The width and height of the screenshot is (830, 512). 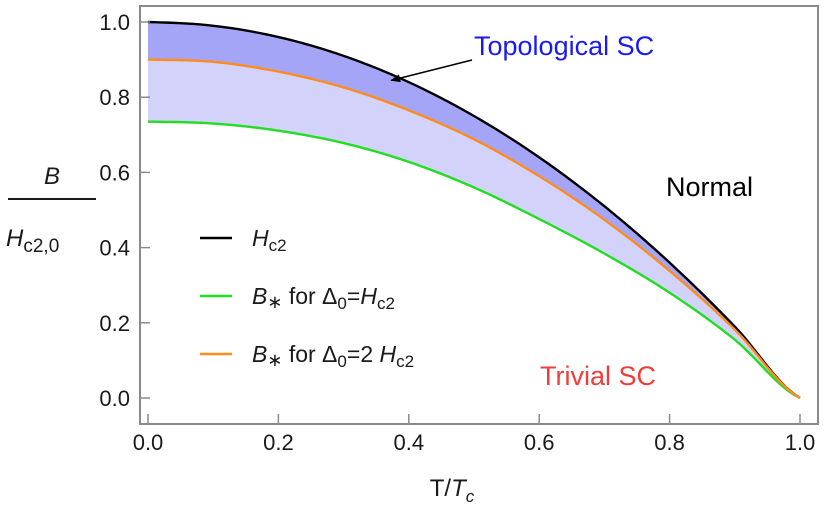 What do you see at coordinates (709, 187) in the screenshot?
I see `annotation-normal: Normal` at bounding box center [709, 187].